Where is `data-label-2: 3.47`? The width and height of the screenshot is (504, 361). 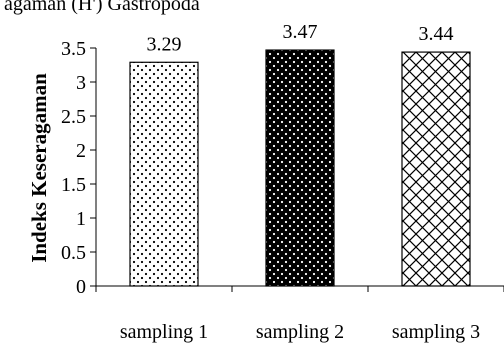
data-label-2: 3.47 is located at coordinates (300, 32).